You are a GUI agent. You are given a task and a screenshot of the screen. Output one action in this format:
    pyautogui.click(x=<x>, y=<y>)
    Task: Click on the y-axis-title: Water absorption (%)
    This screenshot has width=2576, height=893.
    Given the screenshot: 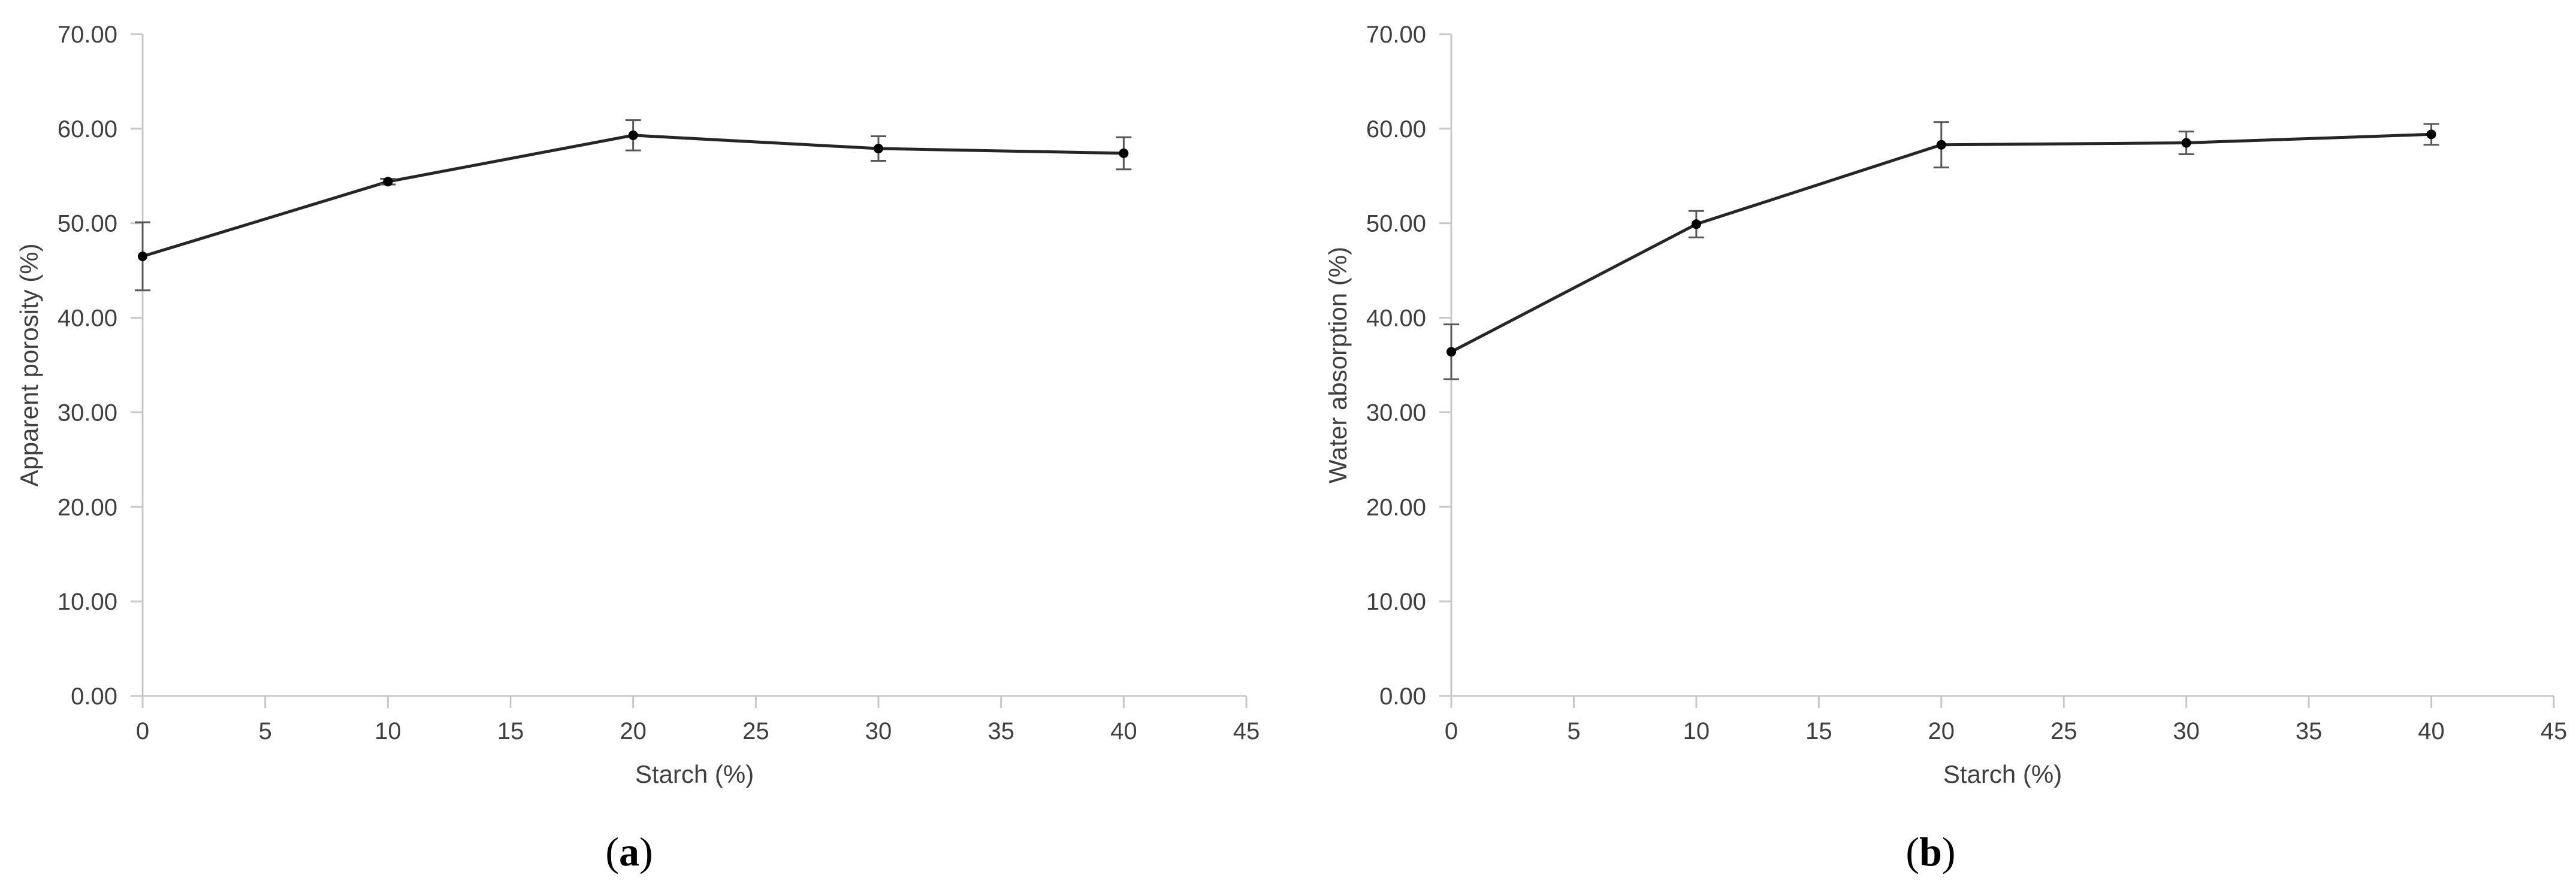 What is the action you would take?
    pyautogui.click(x=1338, y=365)
    